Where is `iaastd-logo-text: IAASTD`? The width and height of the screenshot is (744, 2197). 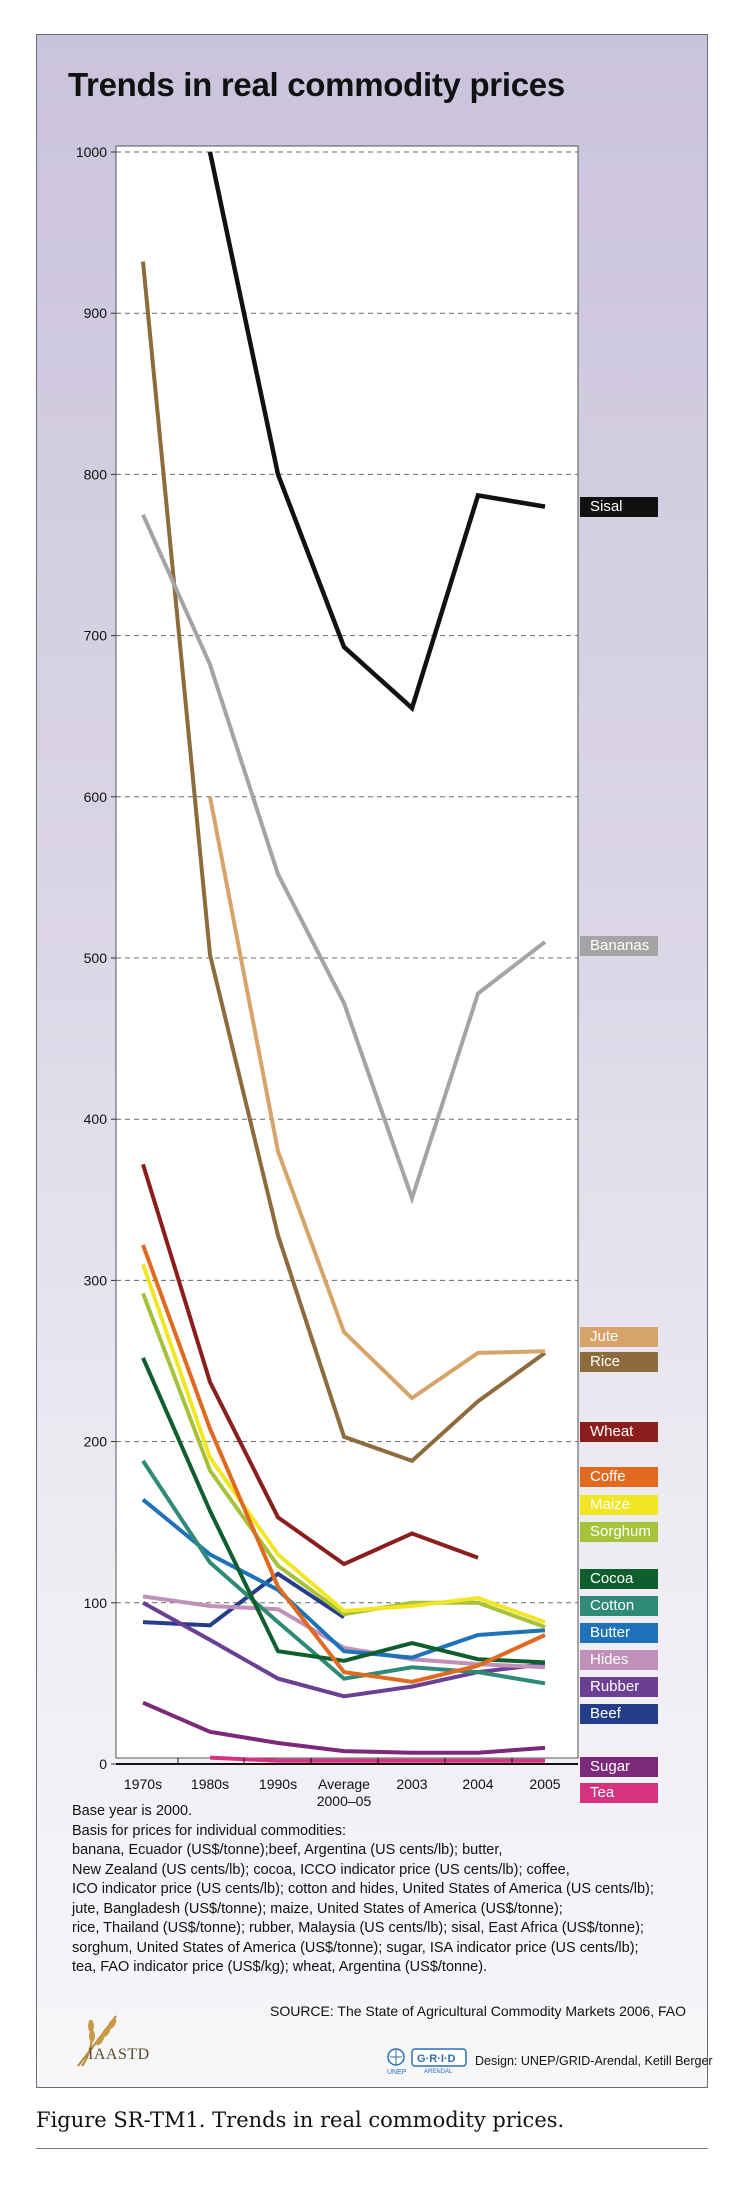 iaastd-logo-text: IAASTD is located at coordinates (119, 2054).